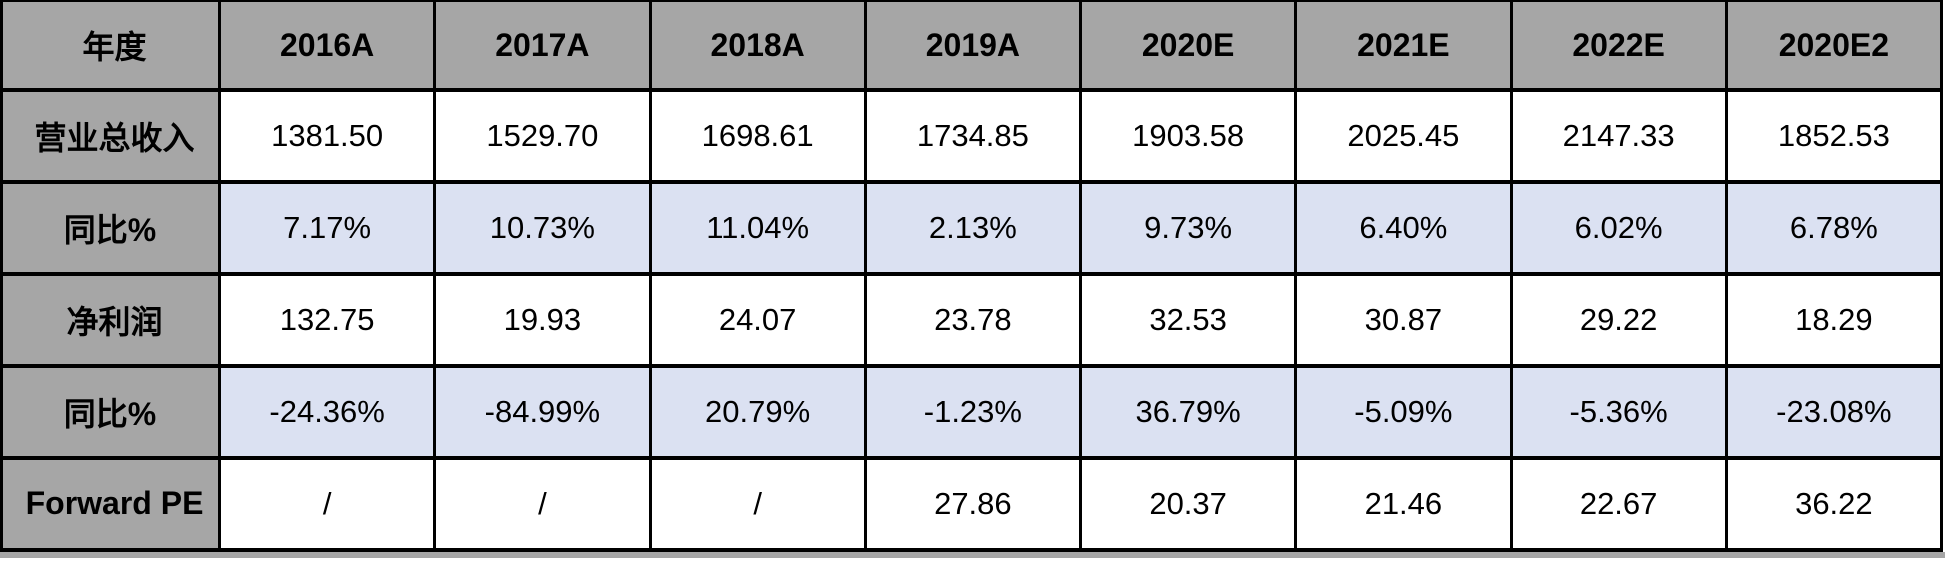 This screenshot has width=1945, height=571. I want to click on row-label: 净利润, so click(110, 320).